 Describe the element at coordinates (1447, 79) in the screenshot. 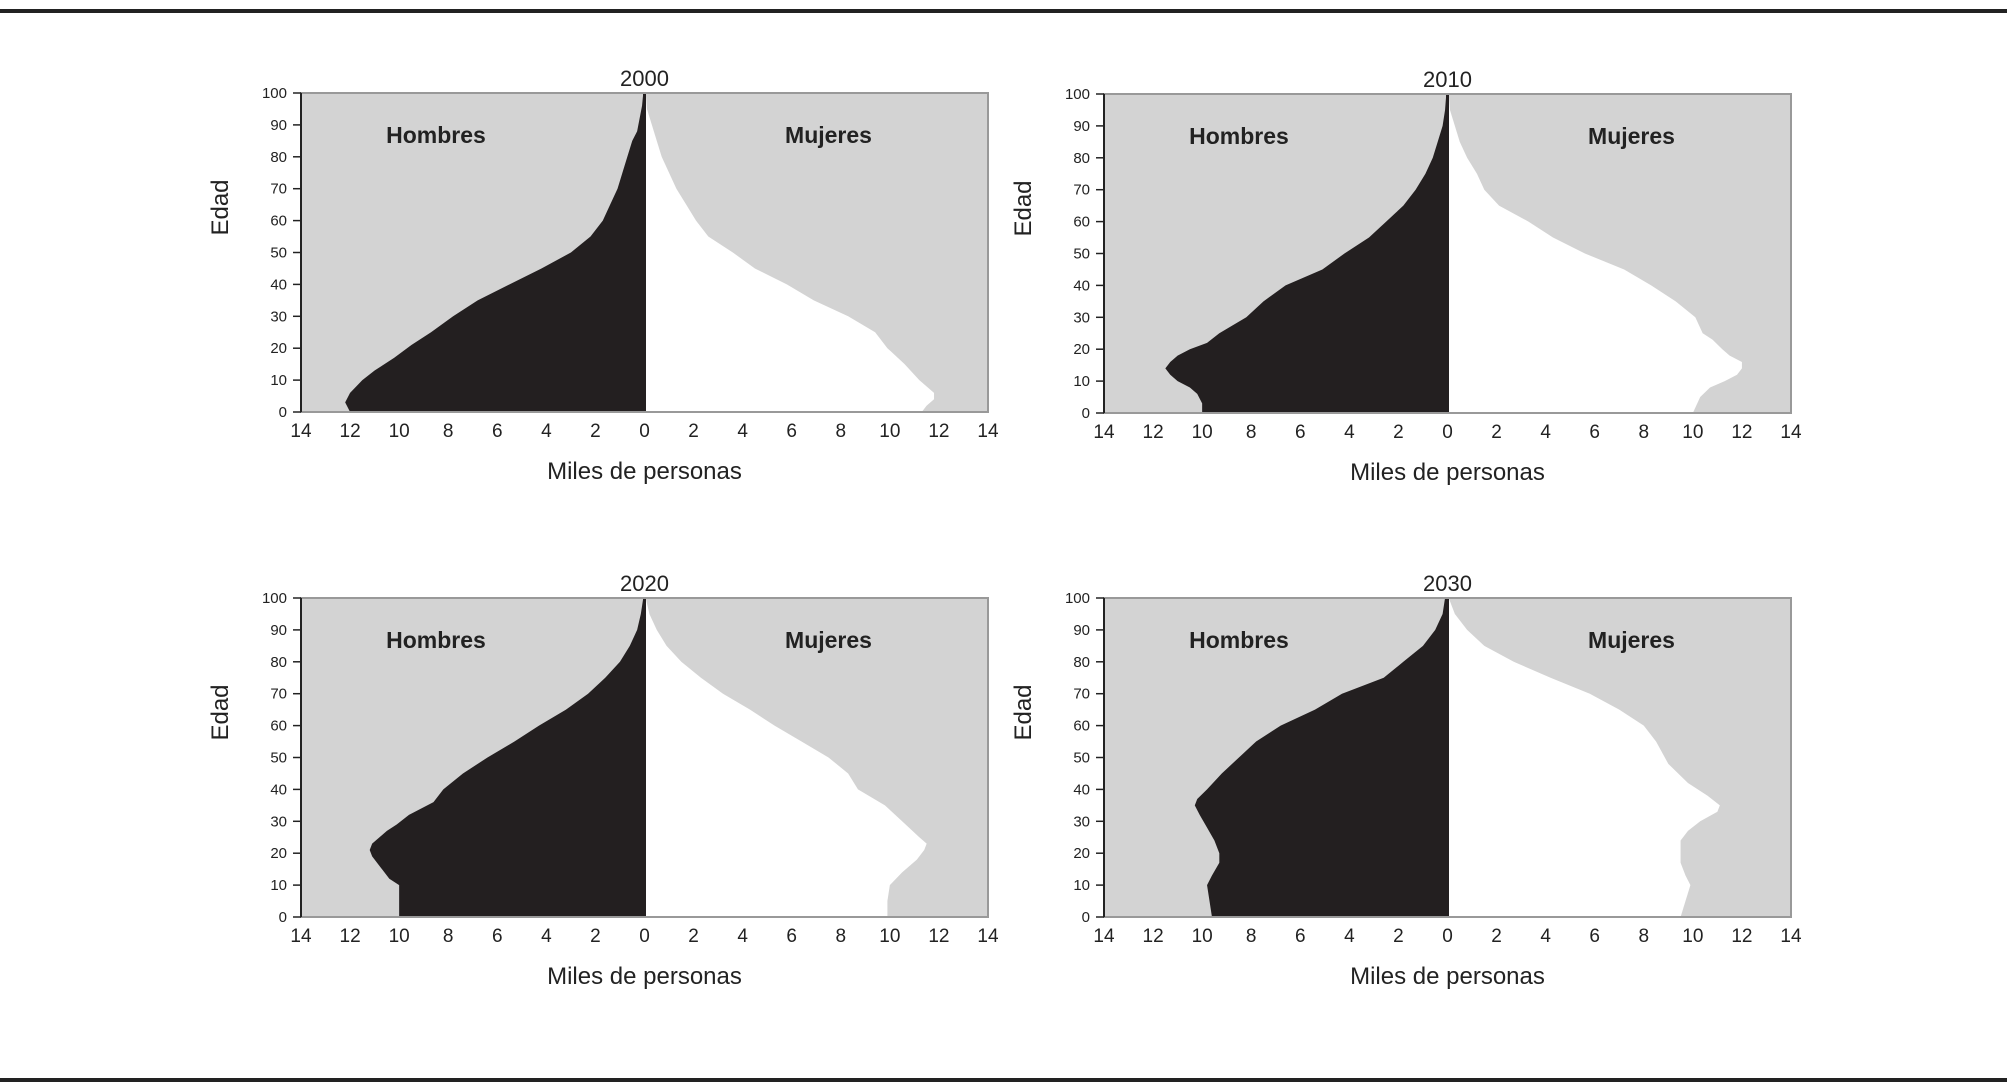

I see `panel-title: 2010` at that location.